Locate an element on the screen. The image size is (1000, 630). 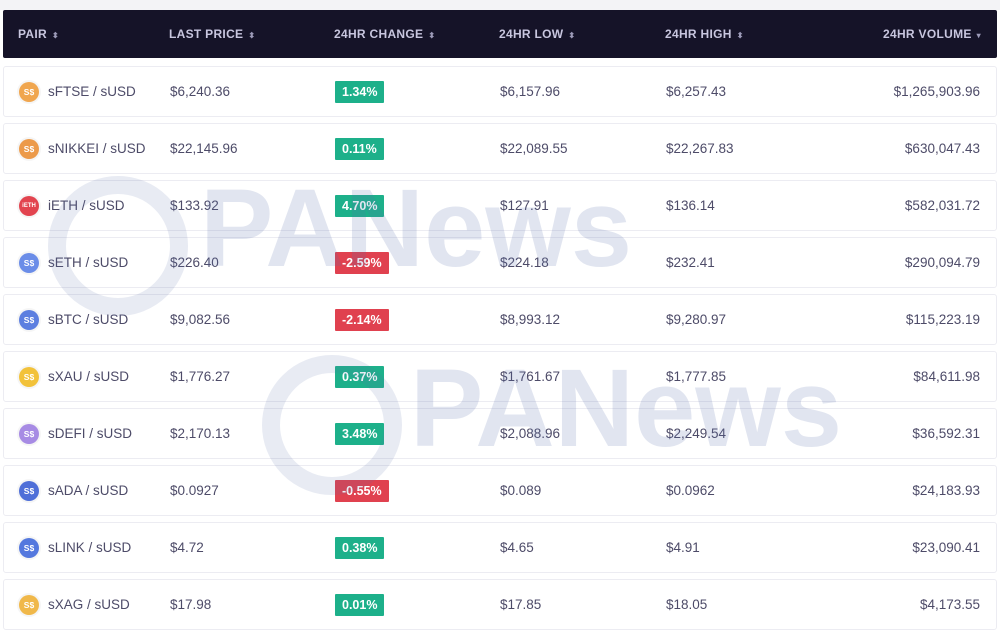
last-price: $9,082.56 is located at coordinates (200, 319).